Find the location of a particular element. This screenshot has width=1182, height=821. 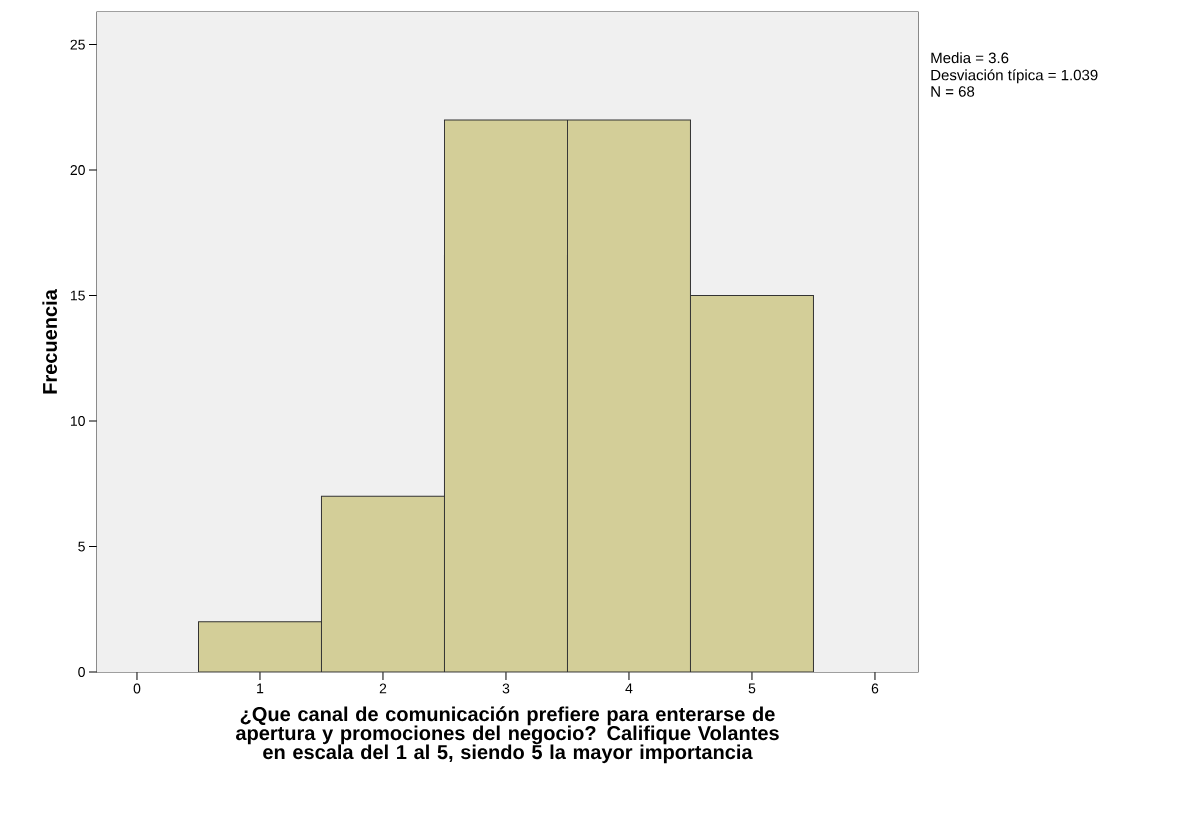

text: N = 68 is located at coordinates (953, 91).